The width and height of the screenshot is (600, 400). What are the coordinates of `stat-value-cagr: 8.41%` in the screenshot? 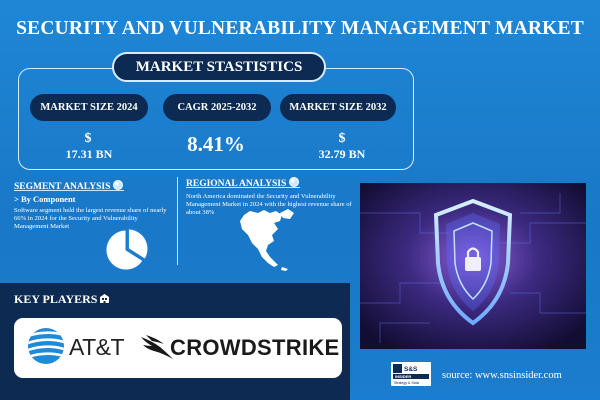 It's located at (216, 144).